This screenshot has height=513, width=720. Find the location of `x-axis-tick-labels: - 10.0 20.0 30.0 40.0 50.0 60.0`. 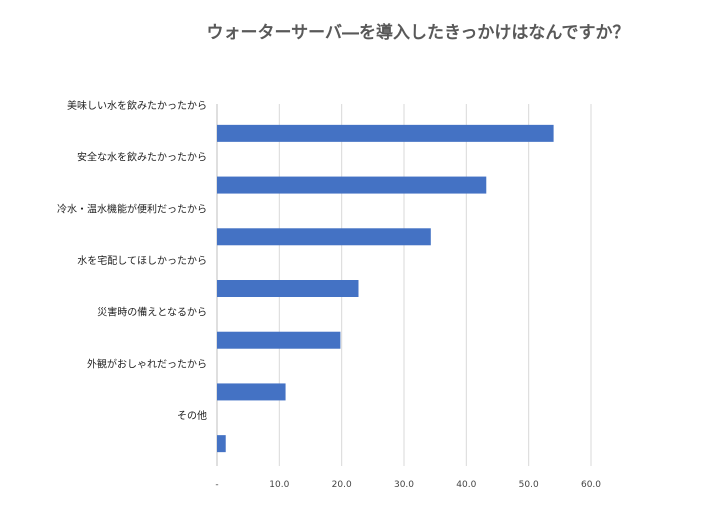

x-axis-tick-labels: - 10.0 20.0 30.0 40.0 50.0 60.0 is located at coordinates (408, 485).